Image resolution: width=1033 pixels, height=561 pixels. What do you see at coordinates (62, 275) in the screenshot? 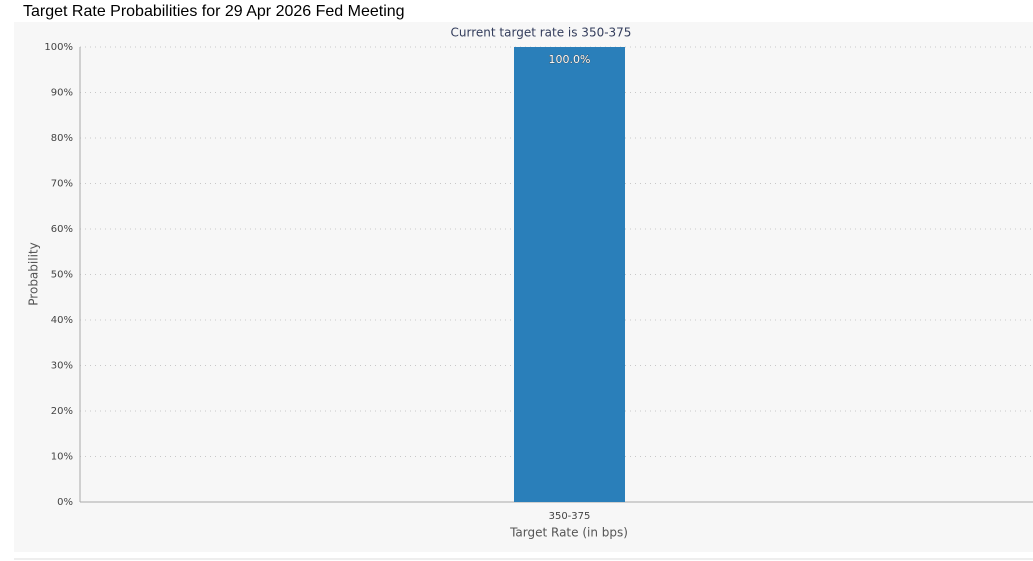
I see `y-tick-label: 50%` at bounding box center [62, 275].